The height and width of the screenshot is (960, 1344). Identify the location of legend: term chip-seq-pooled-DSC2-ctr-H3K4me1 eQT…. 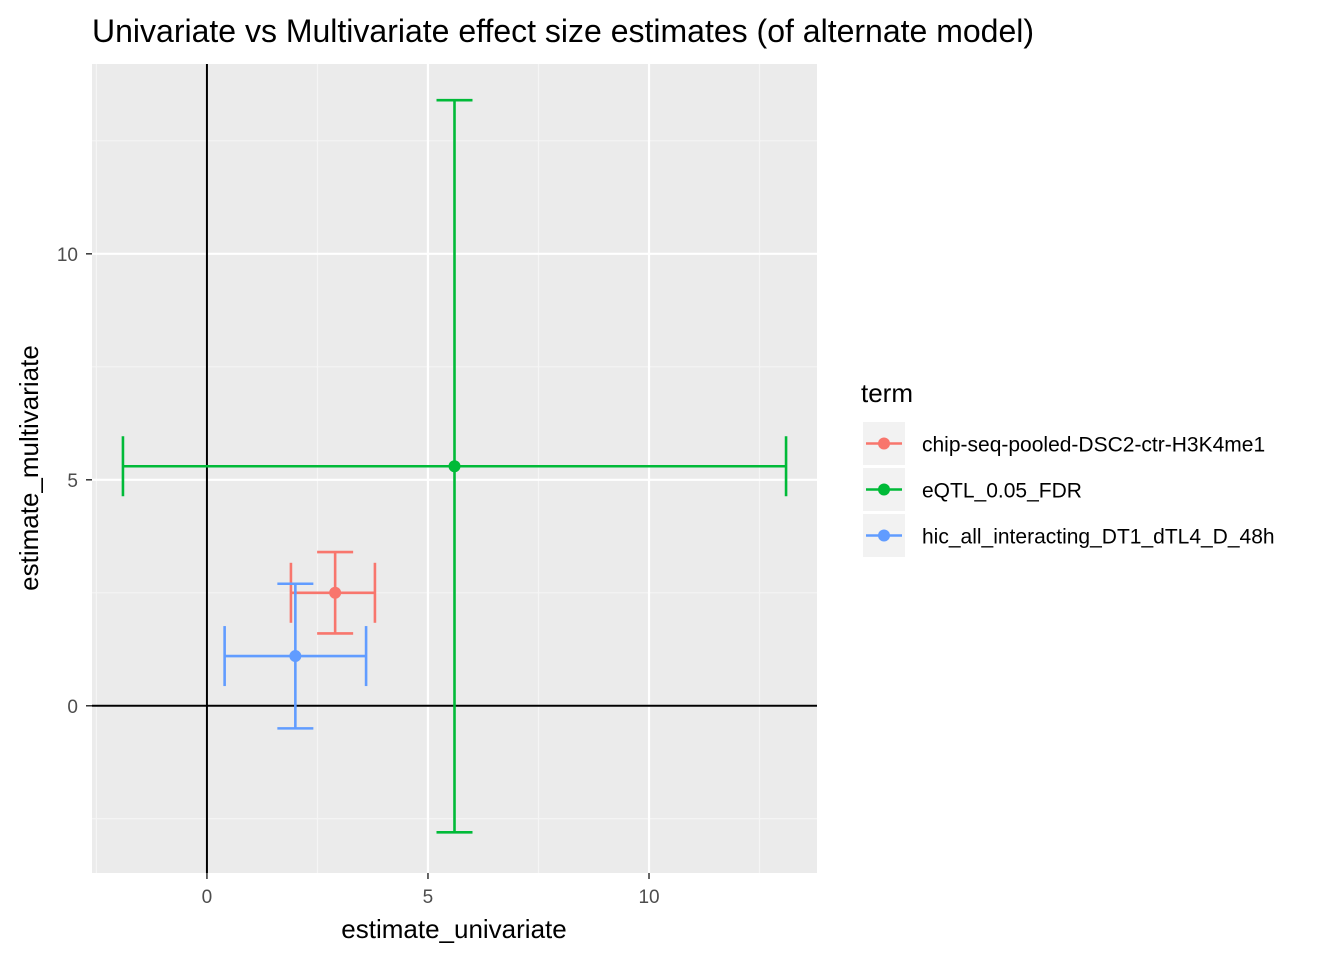
(1068, 467).